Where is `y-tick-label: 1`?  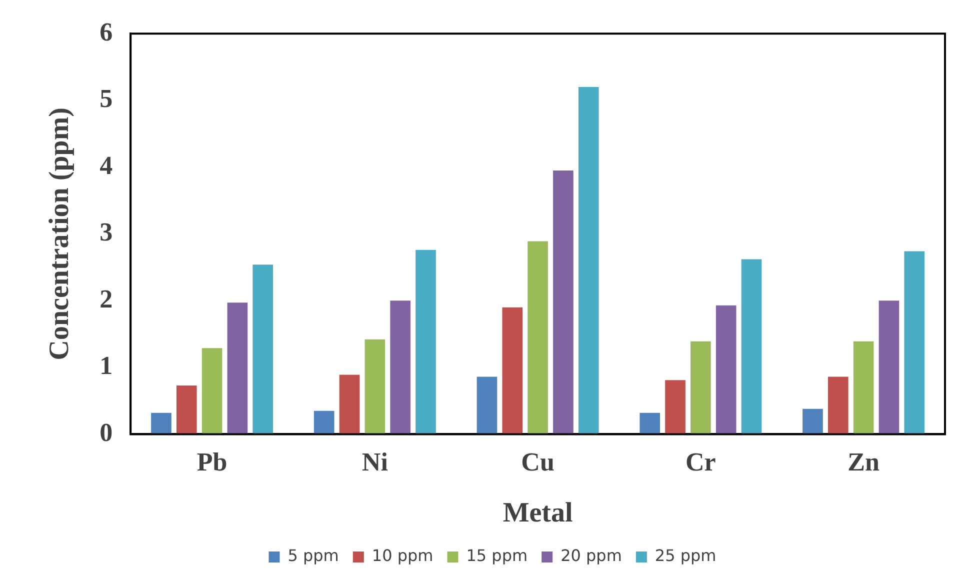
y-tick-label: 1 is located at coordinates (106, 365).